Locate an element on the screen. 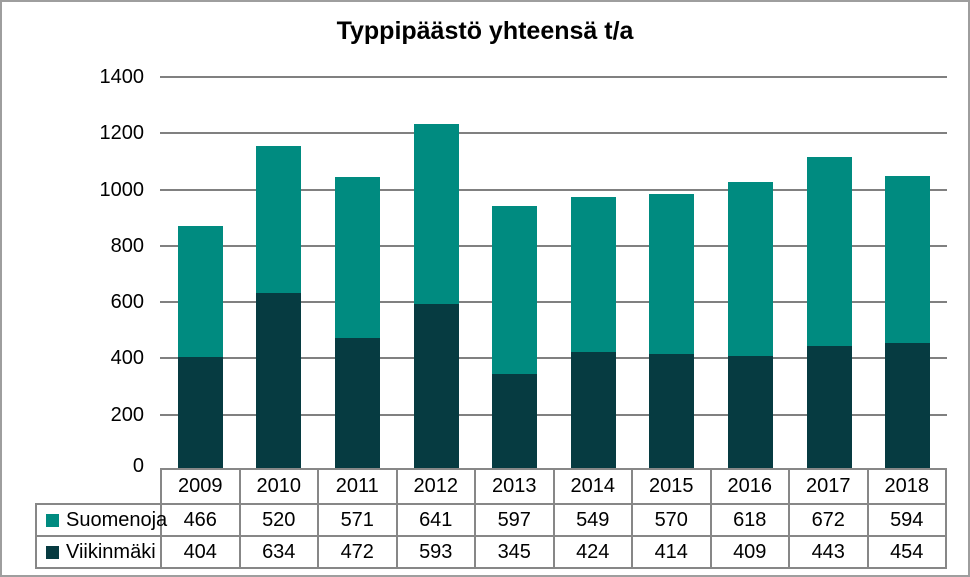 This screenshot has width=970, height=577. y-axis-label-0: 0 is located at coordinates (138, 466).